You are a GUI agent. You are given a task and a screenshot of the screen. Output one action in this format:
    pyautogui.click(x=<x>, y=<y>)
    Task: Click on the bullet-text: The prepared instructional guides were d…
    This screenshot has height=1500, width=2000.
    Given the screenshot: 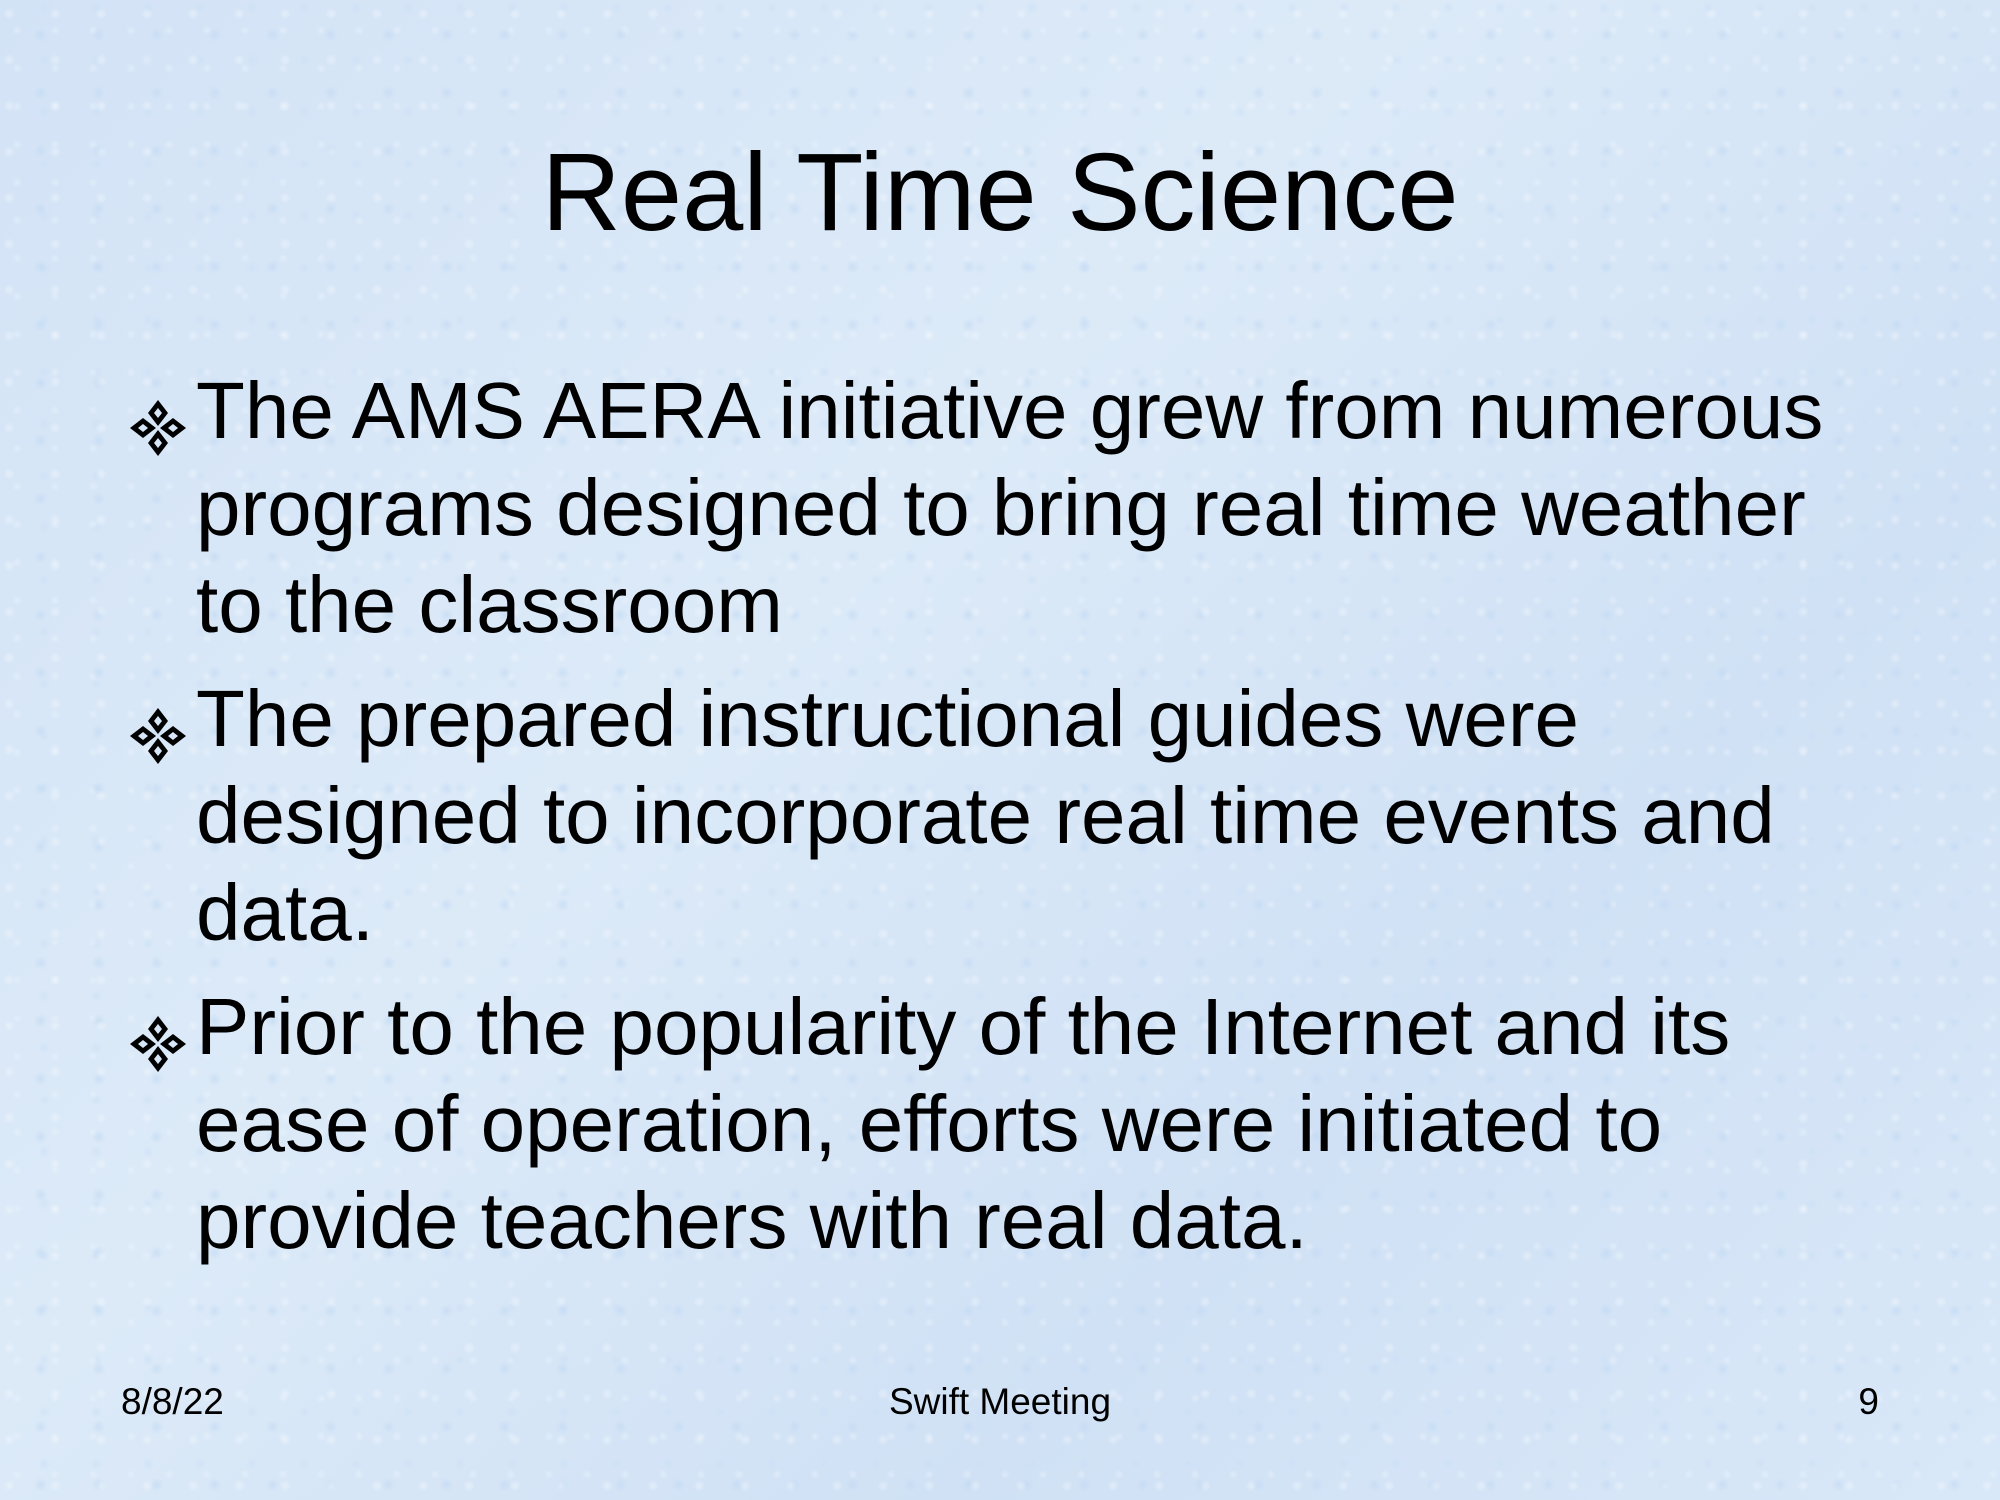 What is the action you would take?
    pyautogui.click(x=985, y=815)
    